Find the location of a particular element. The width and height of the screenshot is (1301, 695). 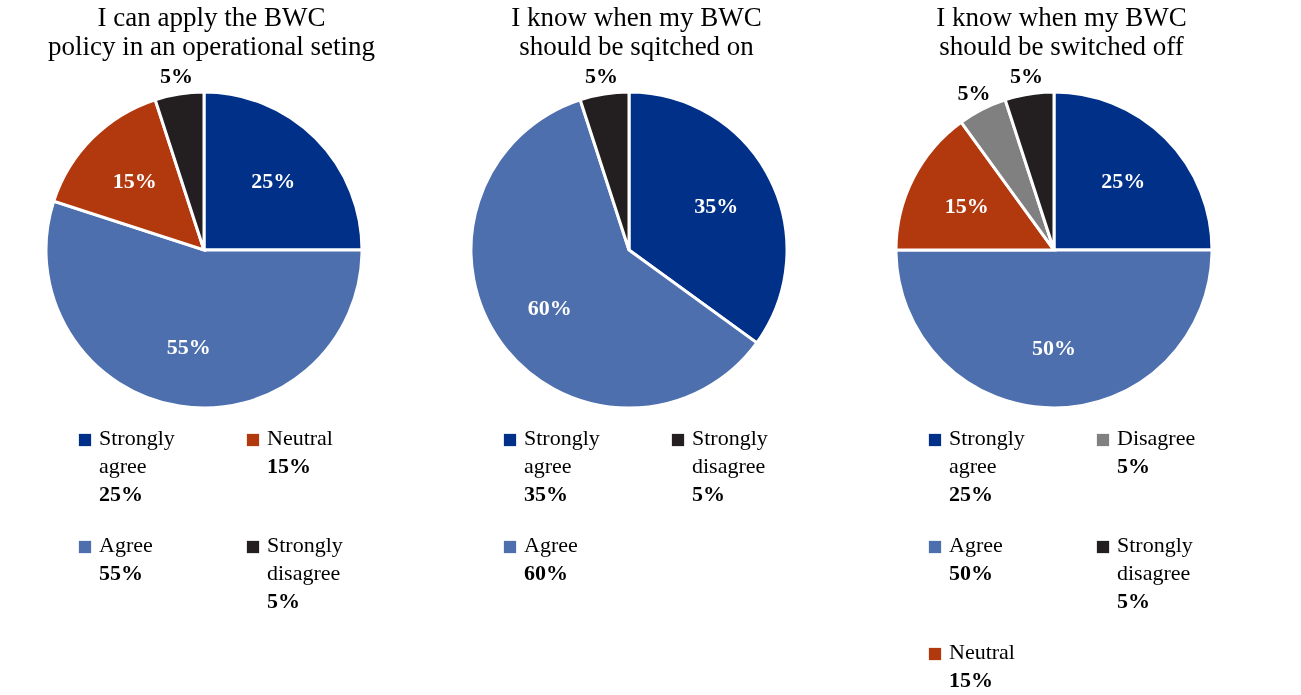

text: 60% is located at coordinates (546, 572).